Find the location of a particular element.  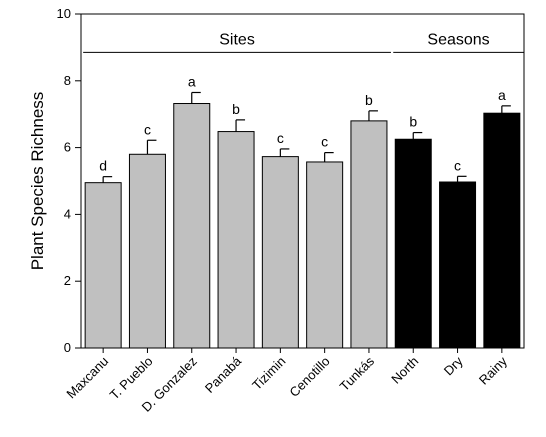

y-tick-label: 10 is located at coordinates (64, 13).